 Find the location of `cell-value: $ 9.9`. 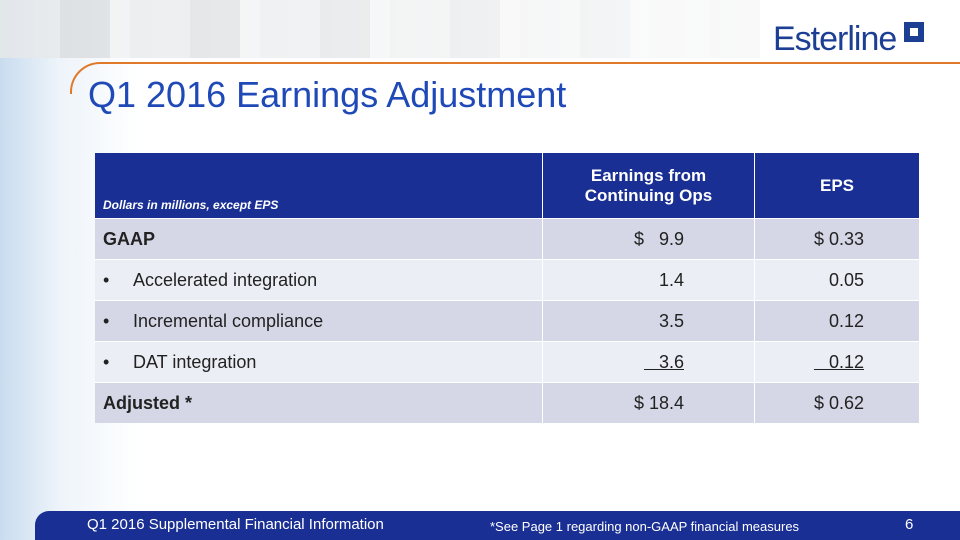

cell-value: $ 9.9 is located at coordinates (658, 238).